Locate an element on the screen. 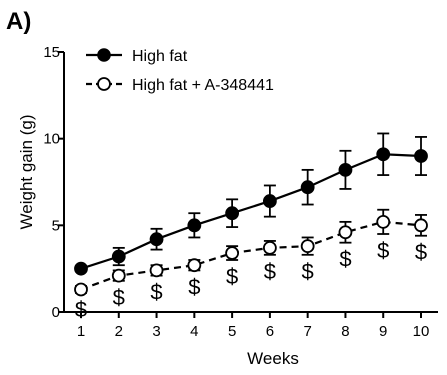 This screenshot has height=375, width=447. x-tick-label: 9 is located at coordinates (383, 331).